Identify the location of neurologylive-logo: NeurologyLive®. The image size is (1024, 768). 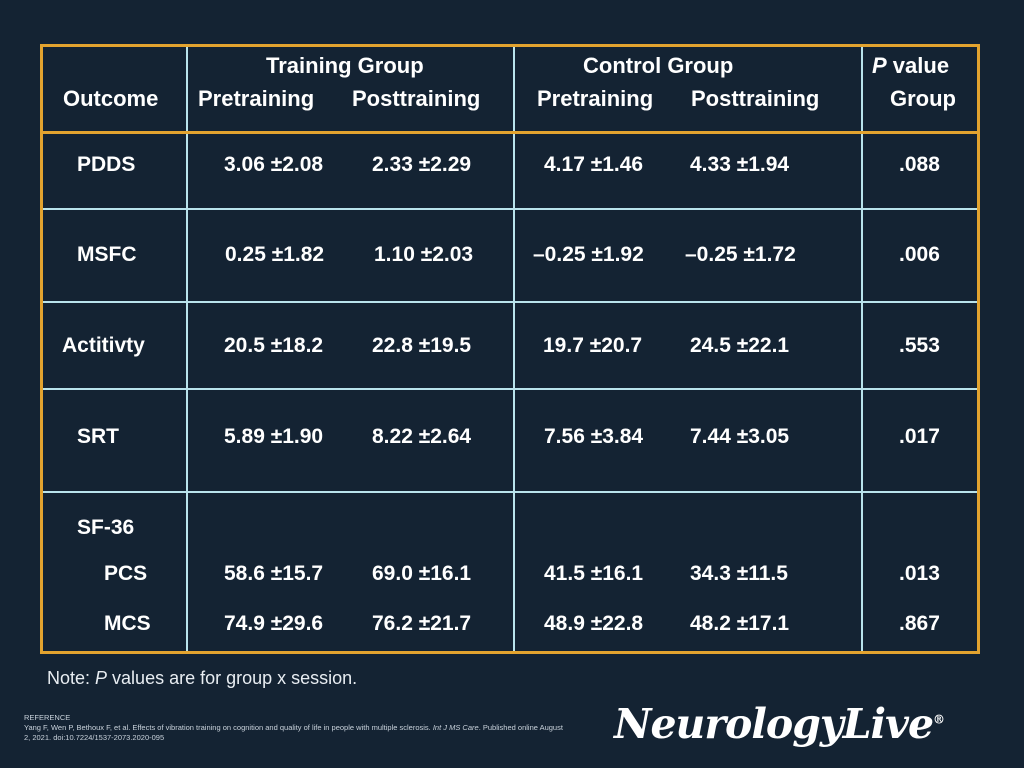
(779, 724).